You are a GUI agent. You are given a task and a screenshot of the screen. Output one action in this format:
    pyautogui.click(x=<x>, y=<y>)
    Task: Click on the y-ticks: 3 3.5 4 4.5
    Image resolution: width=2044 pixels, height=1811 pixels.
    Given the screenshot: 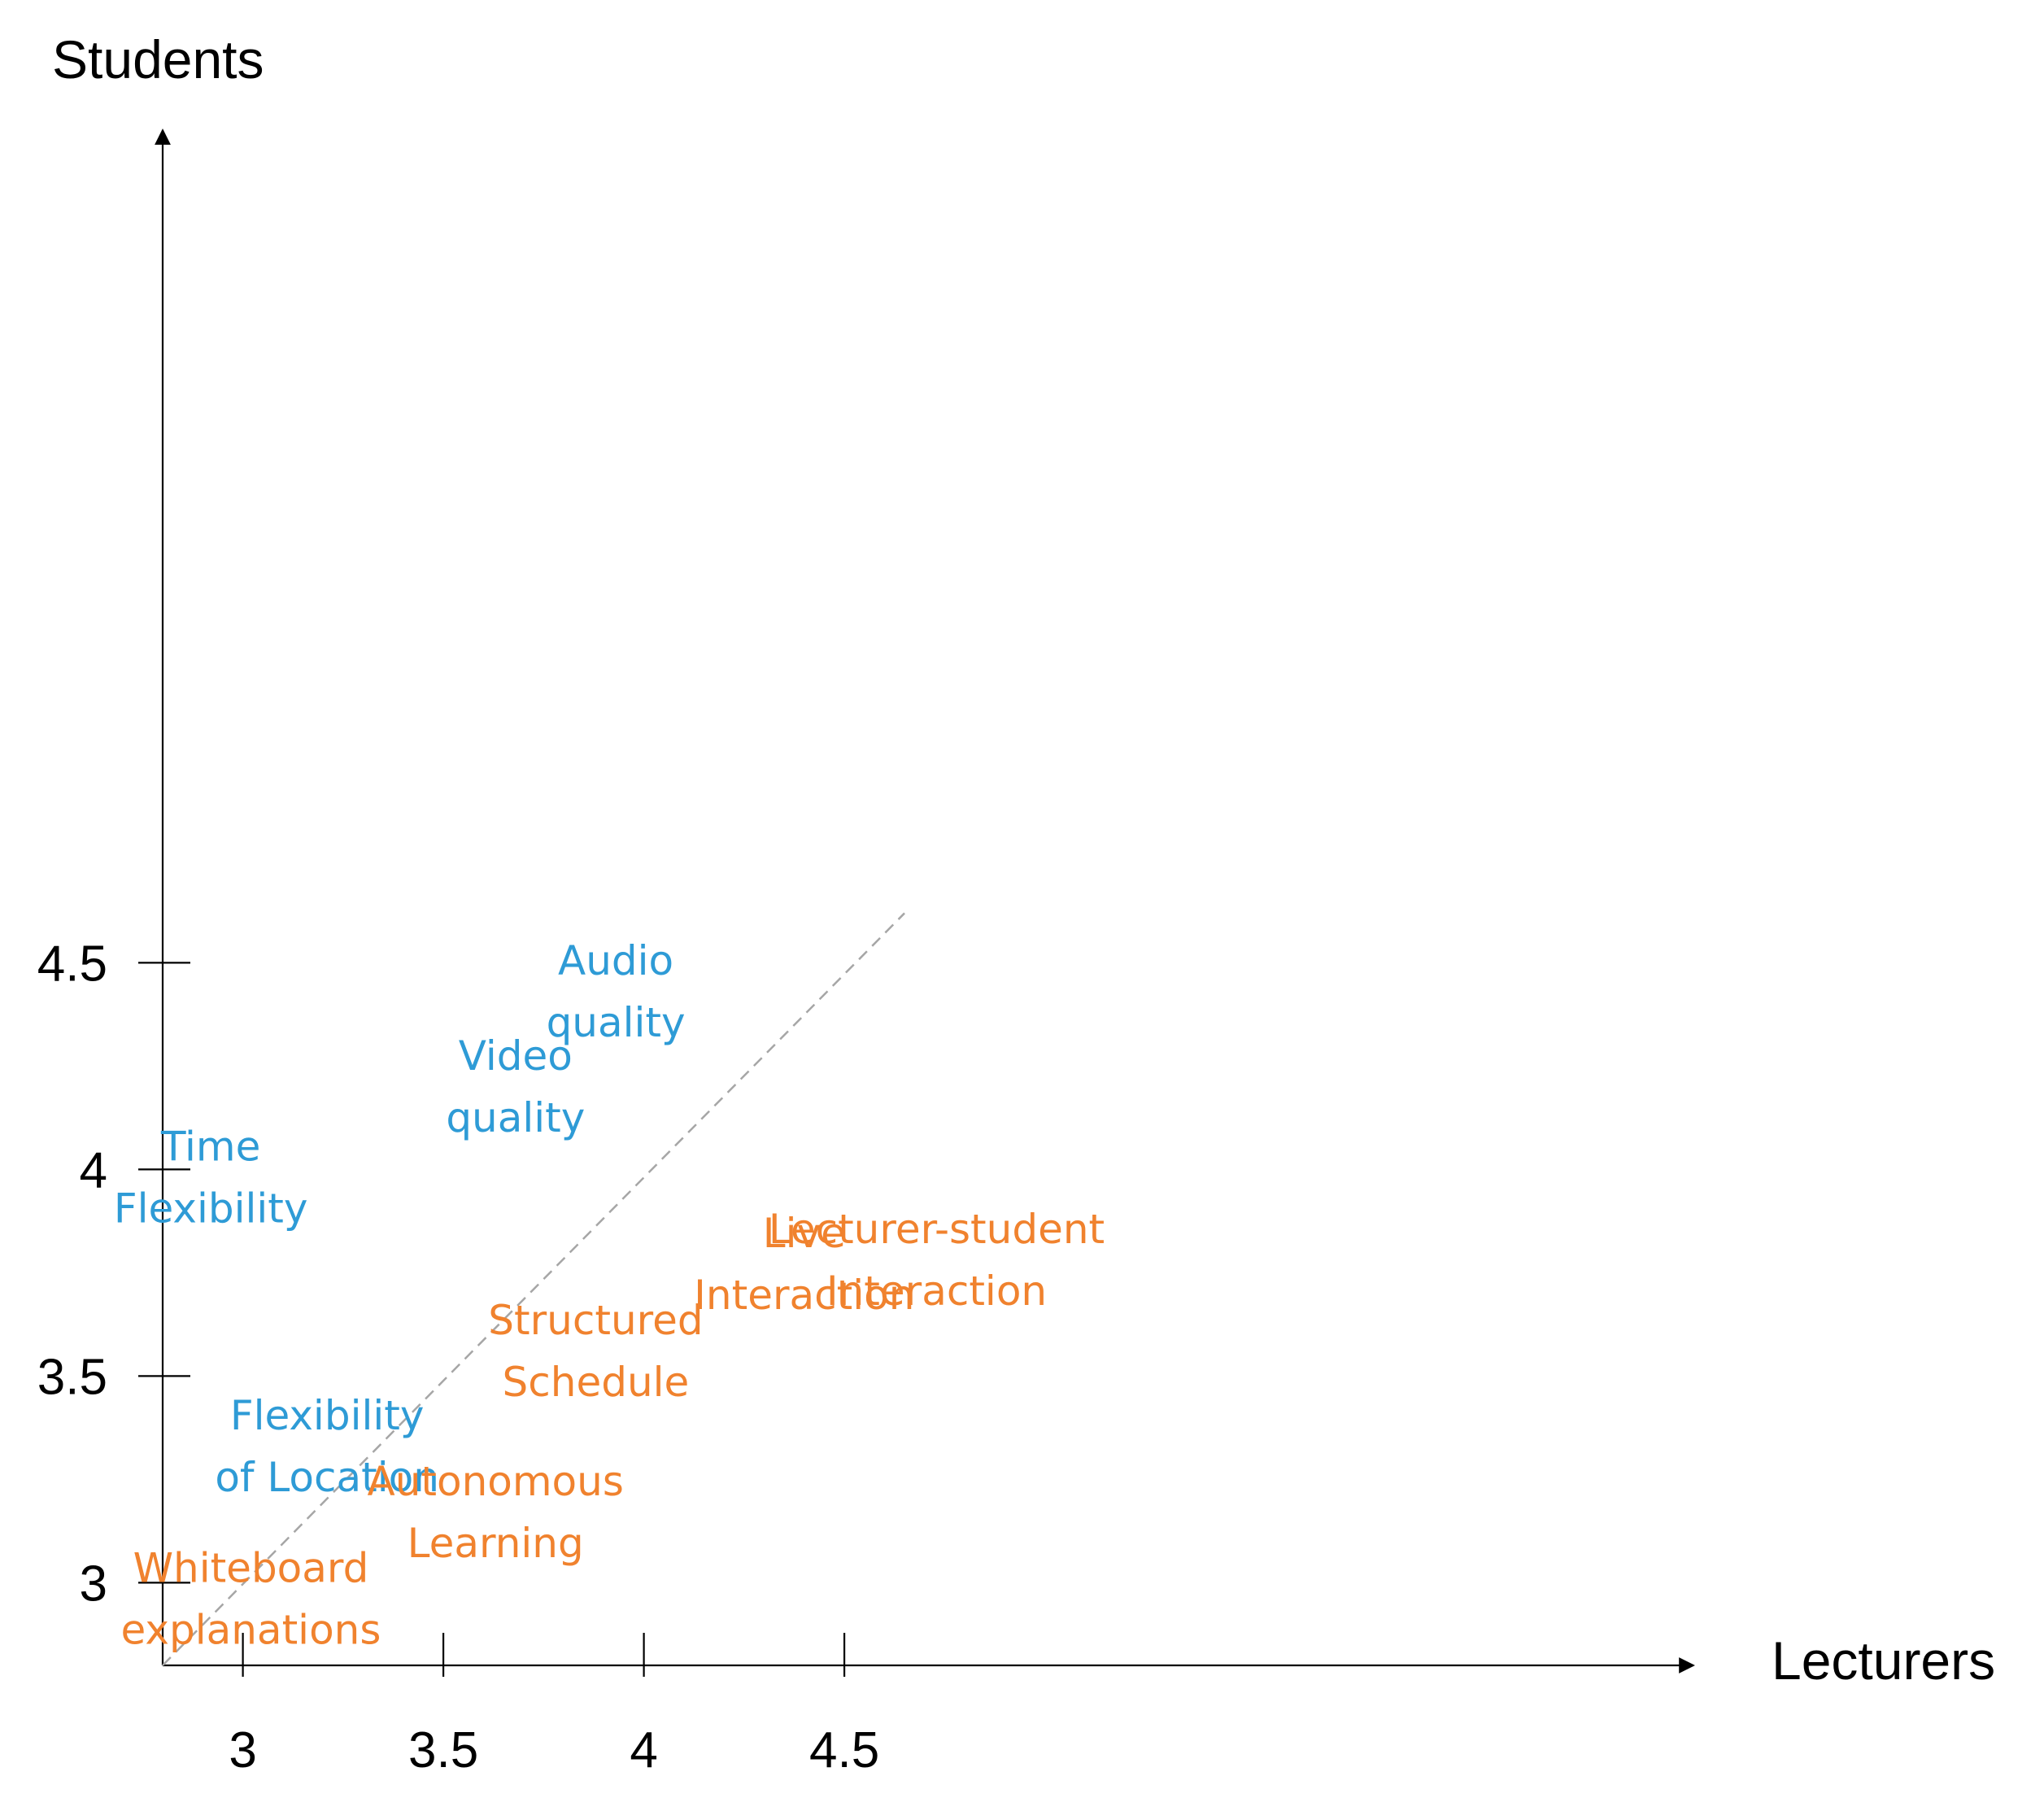 What is the action you would take?
    pyautogui.click(x=114, y=1274)
    